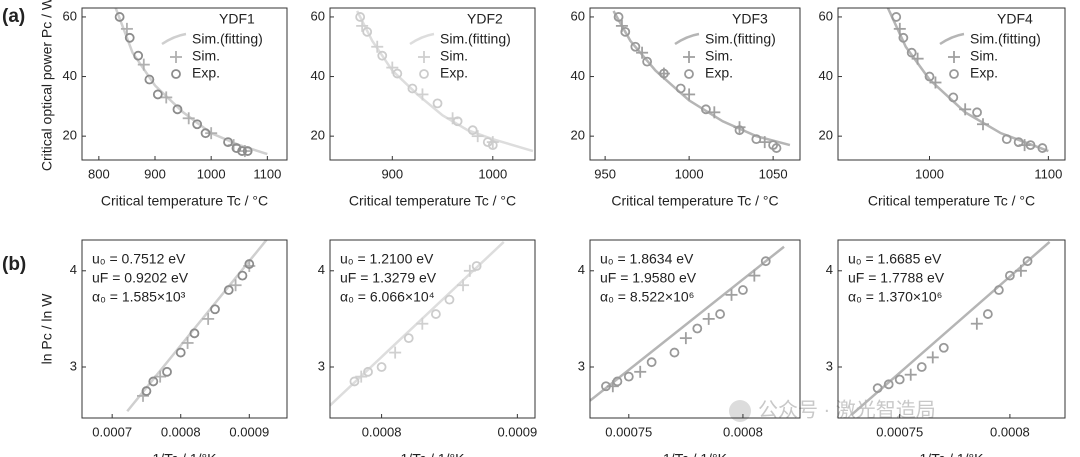 The image size is (1080, 457). Describe the element at coordinates (249, 431) in the screenshot. I see `x-tick-label: 0.0009` at that location.